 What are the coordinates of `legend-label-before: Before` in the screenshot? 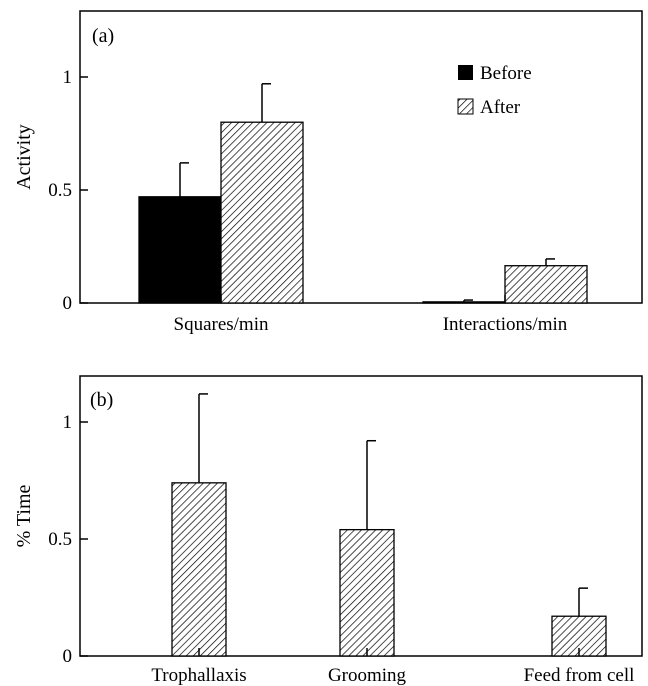 It's located at (506, 73).